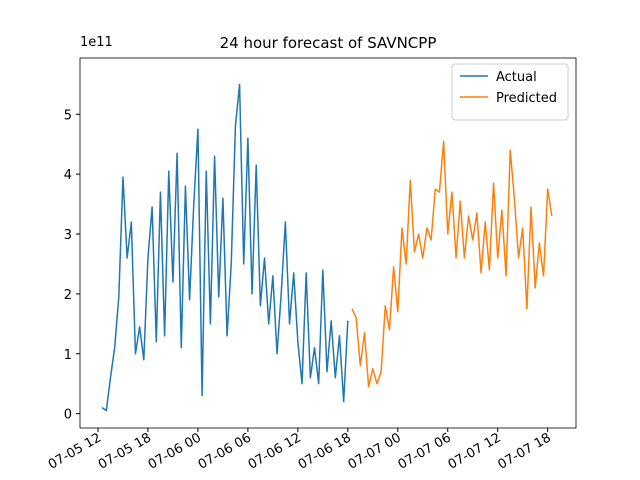 The width and height of the screenshot is (640, 480). Describe the element at coordinates (96, 42) in the screenshot. I see `y-scale-label: 1e11` at that location.